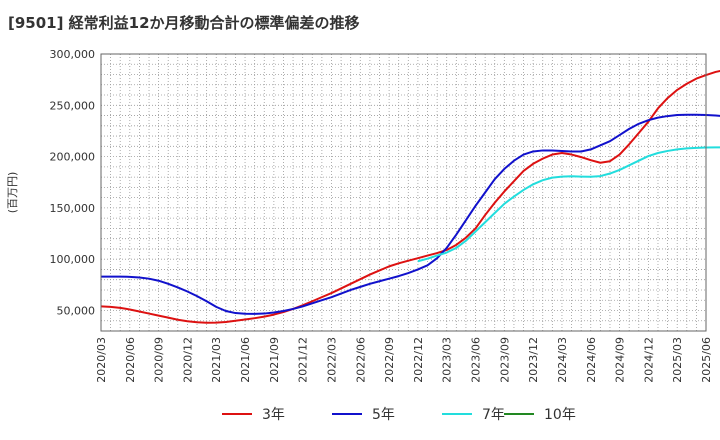 This screenshot has width=720, height=440. What do you see at coordinates (184, 23) in the screenshot?
I see `chart-title: [9501] 経常利益12か月移動合計の標準偏差の推移` at bounding box center [184, 23].